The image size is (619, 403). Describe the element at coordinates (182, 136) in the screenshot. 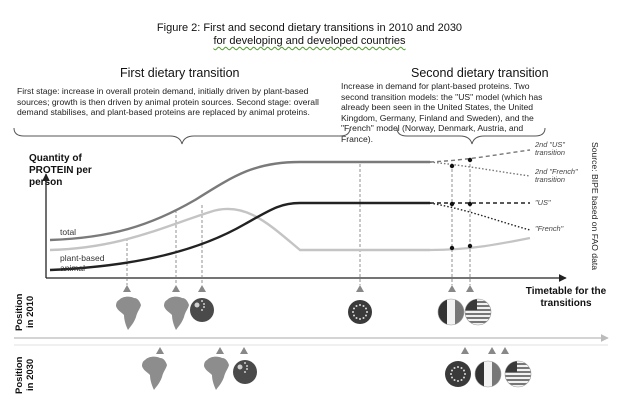

I see `first-transition-brace` at that location.